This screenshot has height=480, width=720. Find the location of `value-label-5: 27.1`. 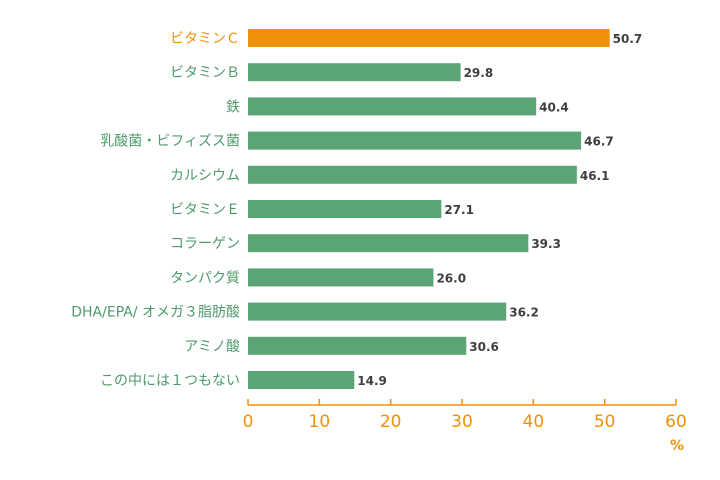

value-label-5: 27.1 is located at coordinates (459, 210).